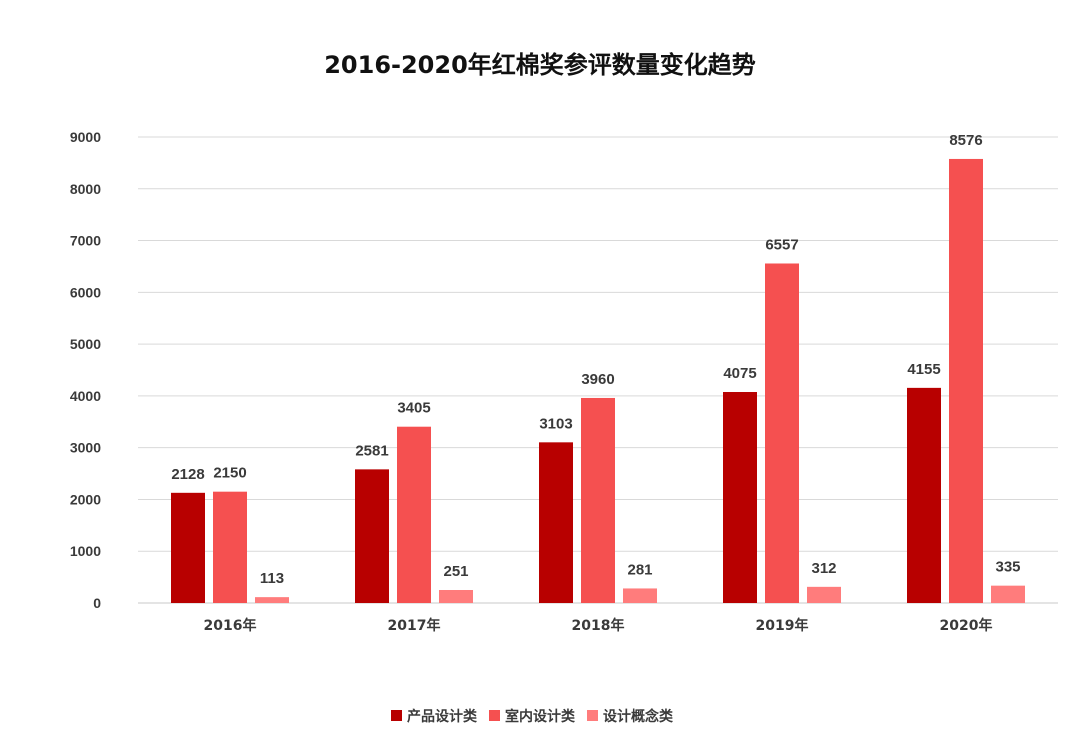 The width and height of the screenshot is (1080, 748). What do you see at coordinates (230, 625) in the screenshot?
I see `x-tick-label: 2016年` at bounding box center [230, 625].